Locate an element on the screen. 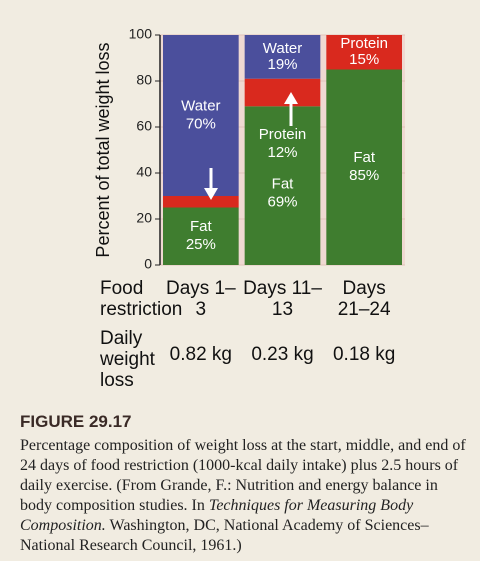 This screenshot has width=480, height=561. segment-value: 69% is located at coordinates (282, 202).